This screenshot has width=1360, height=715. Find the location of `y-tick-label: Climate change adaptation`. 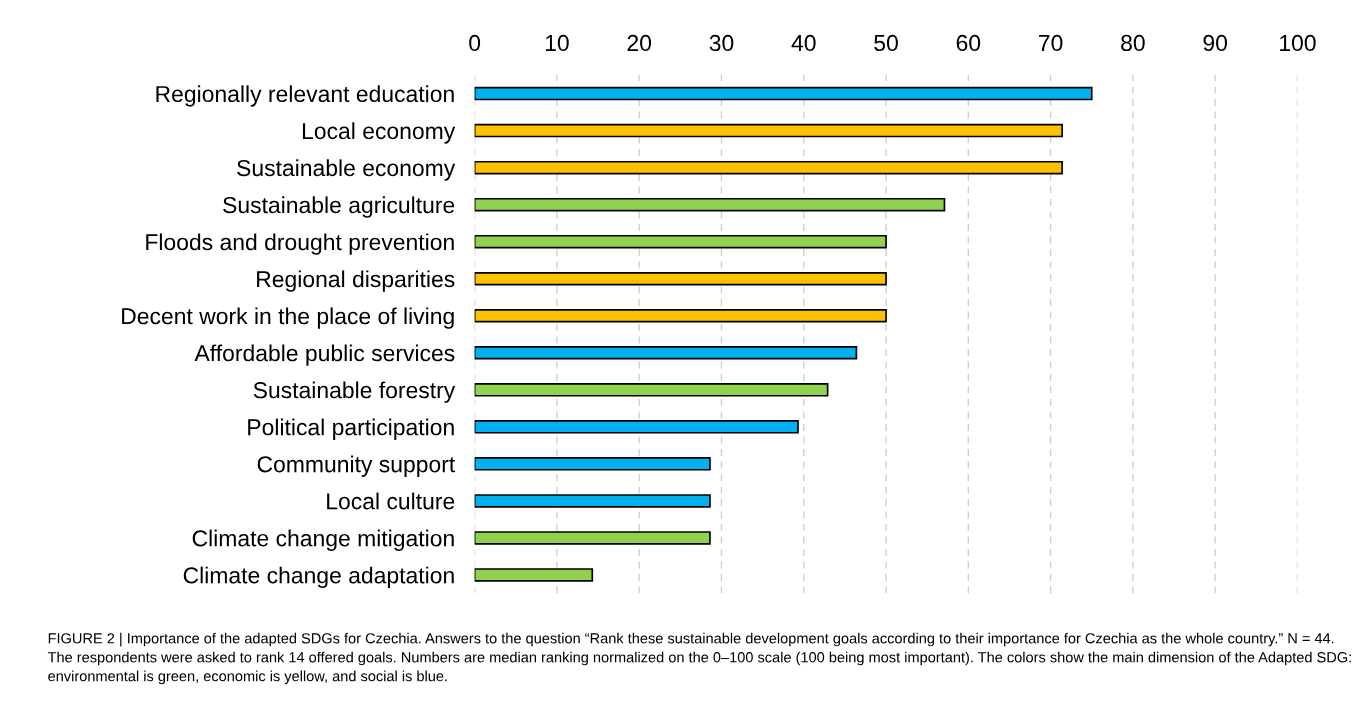

y-tick-label: Climate change adaptation is located at coordinates (318, 577).